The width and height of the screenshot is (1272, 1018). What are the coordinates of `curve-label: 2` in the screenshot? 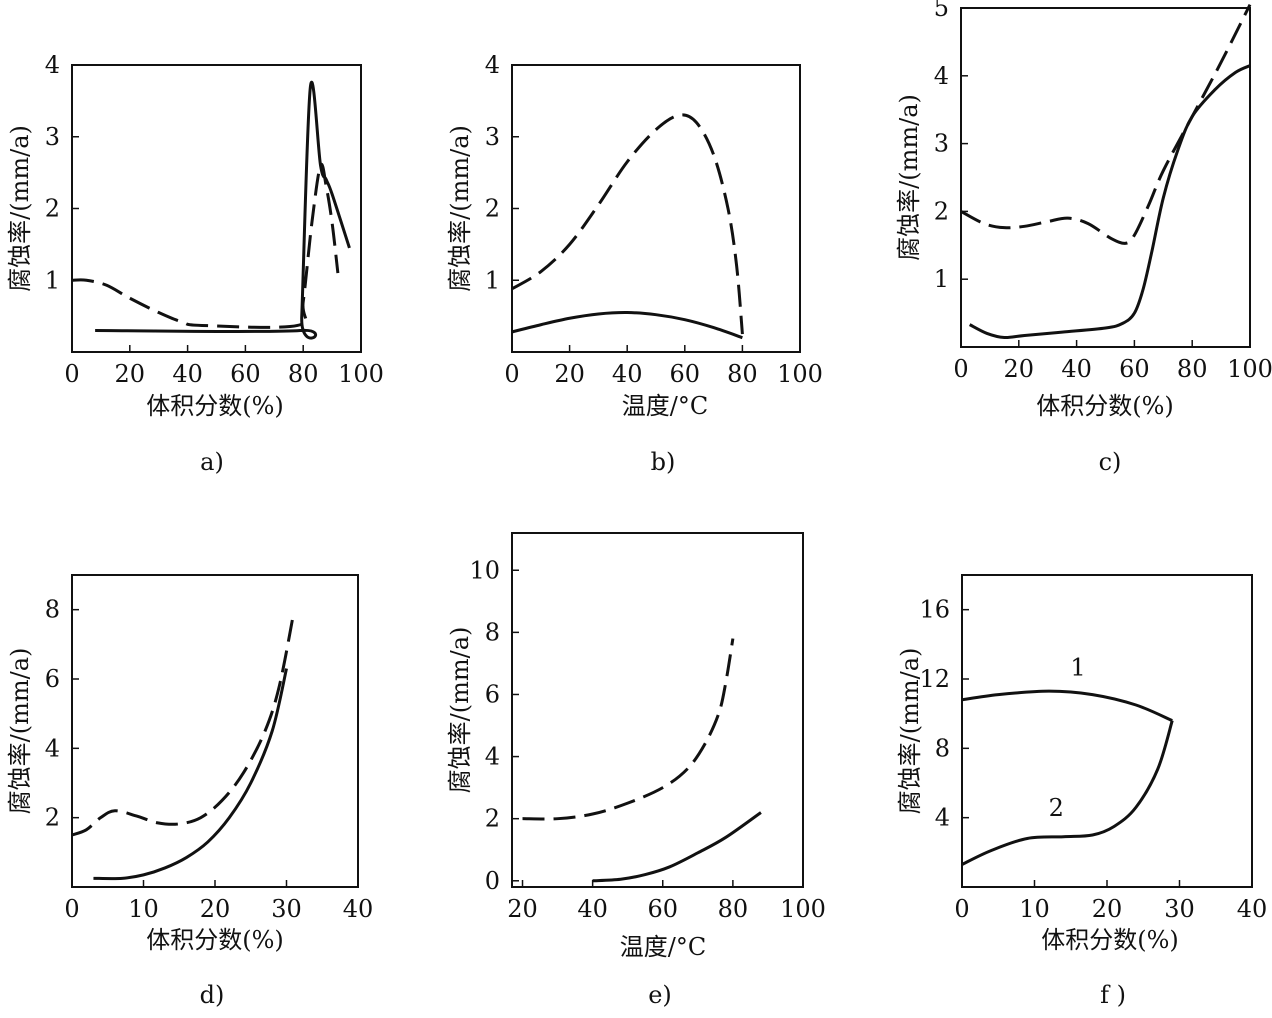 It's located at (1056, 808).